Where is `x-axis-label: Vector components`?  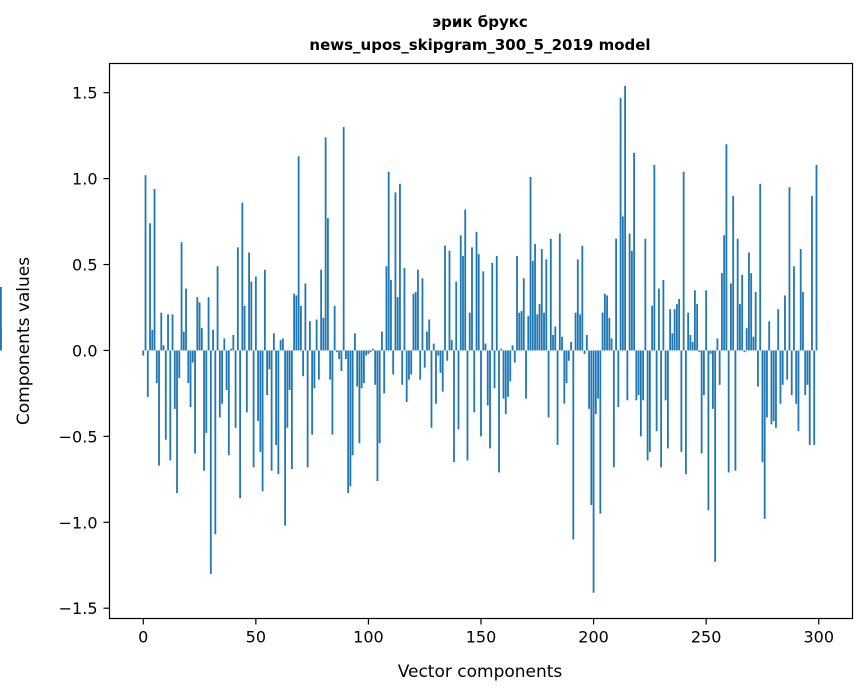
x-axis-label: Vector components is located at coordinates (480, 672).